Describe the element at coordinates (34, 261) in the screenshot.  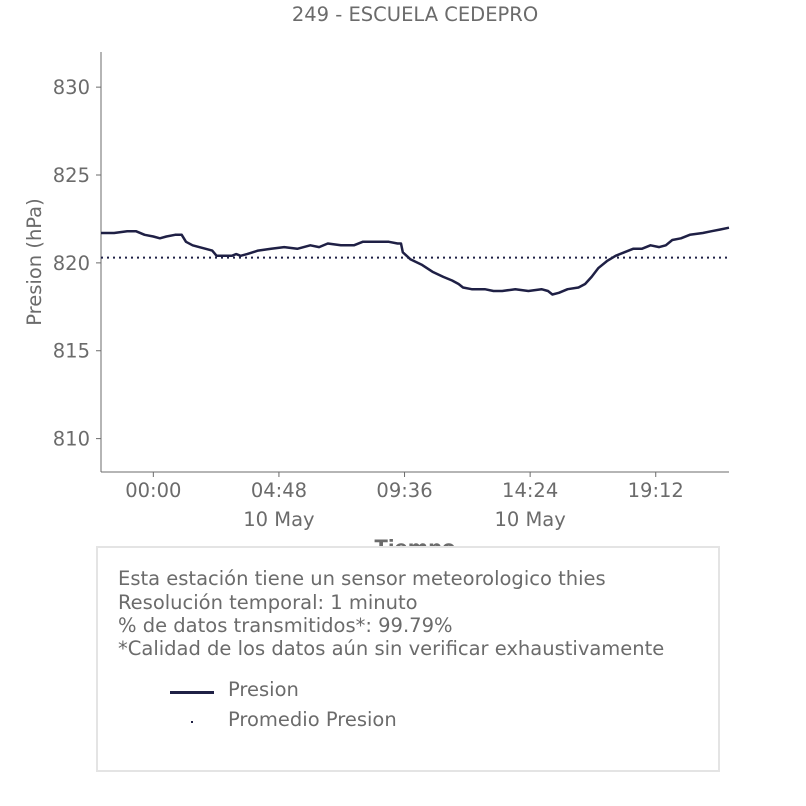
I see `y-axis-label: Presion (hPa)` at that location.